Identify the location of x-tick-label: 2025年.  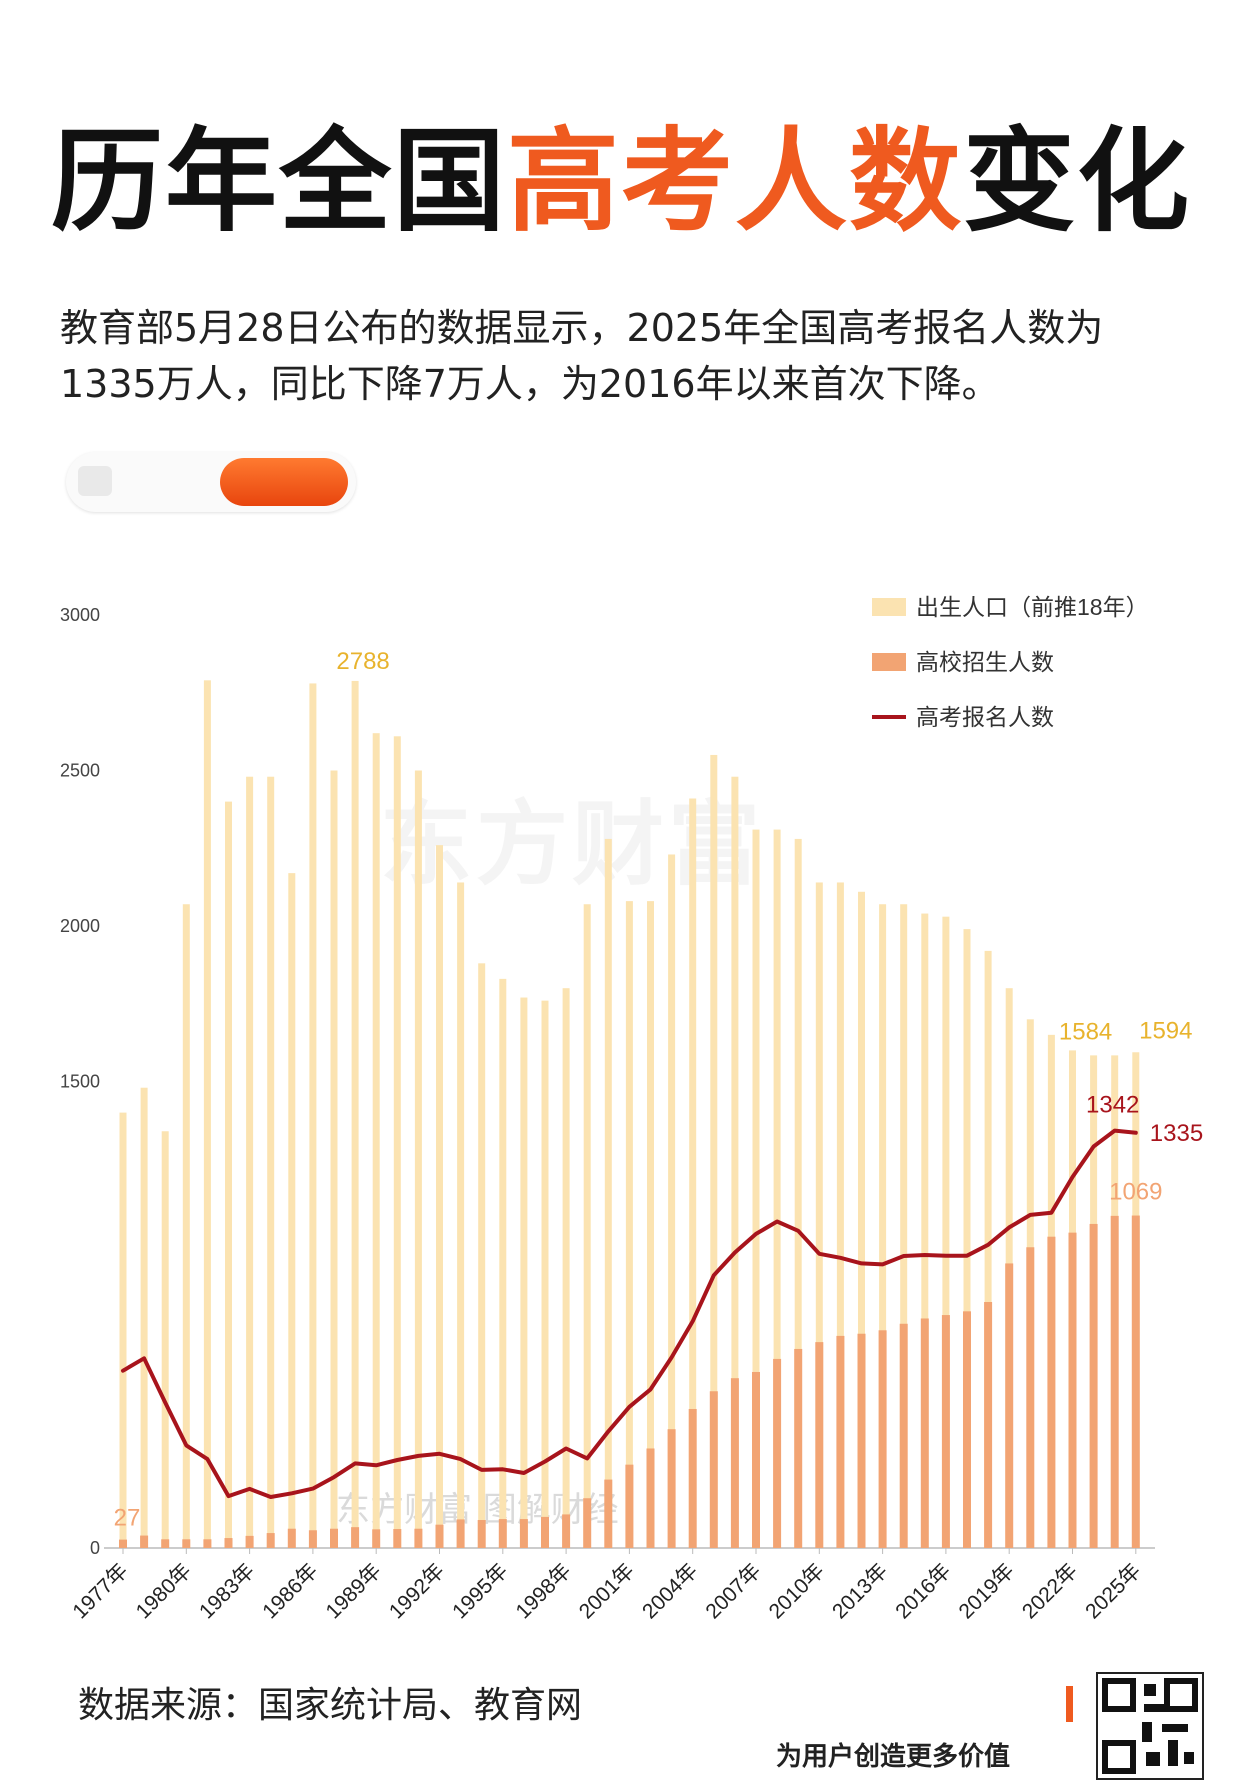
(1113, 1591).